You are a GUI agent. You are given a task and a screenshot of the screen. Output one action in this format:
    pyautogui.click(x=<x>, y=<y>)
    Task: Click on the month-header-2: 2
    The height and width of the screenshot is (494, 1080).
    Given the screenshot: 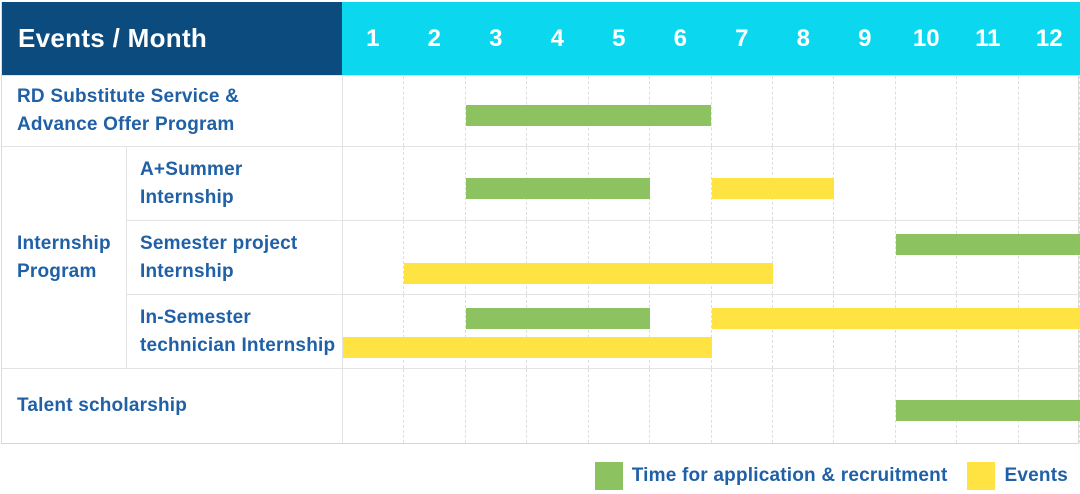 What is the action you would take?
    pyautogui.click(x=434, y=38)
    